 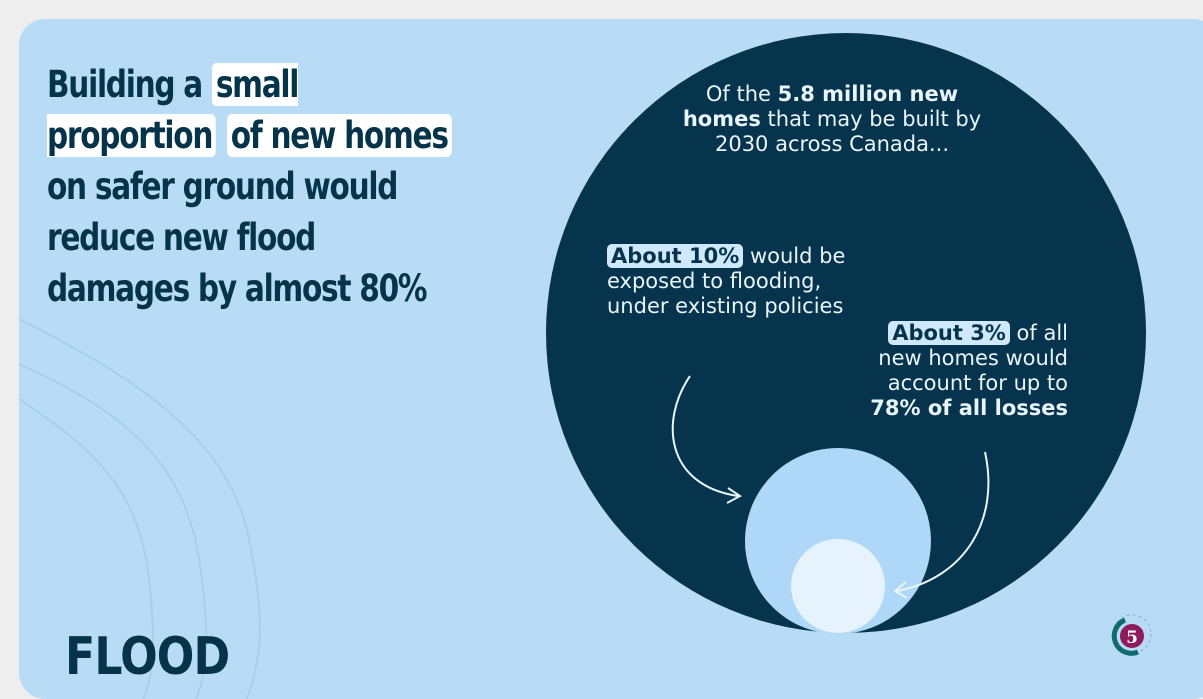 I want to click on outer-text-pre: Of the, so click(x=741, y=94).